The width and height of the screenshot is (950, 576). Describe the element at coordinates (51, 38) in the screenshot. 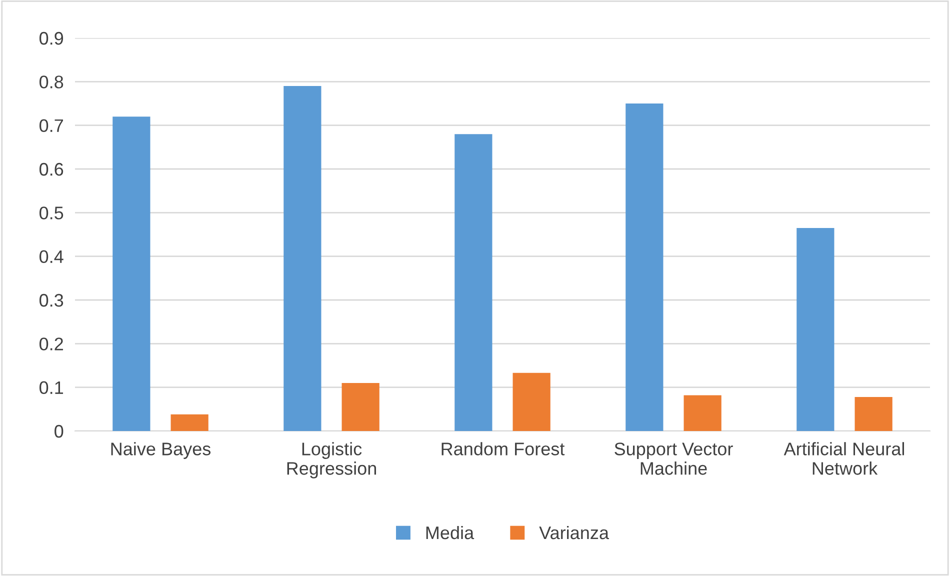

I see `y-tick-label: 0.9` at that location.